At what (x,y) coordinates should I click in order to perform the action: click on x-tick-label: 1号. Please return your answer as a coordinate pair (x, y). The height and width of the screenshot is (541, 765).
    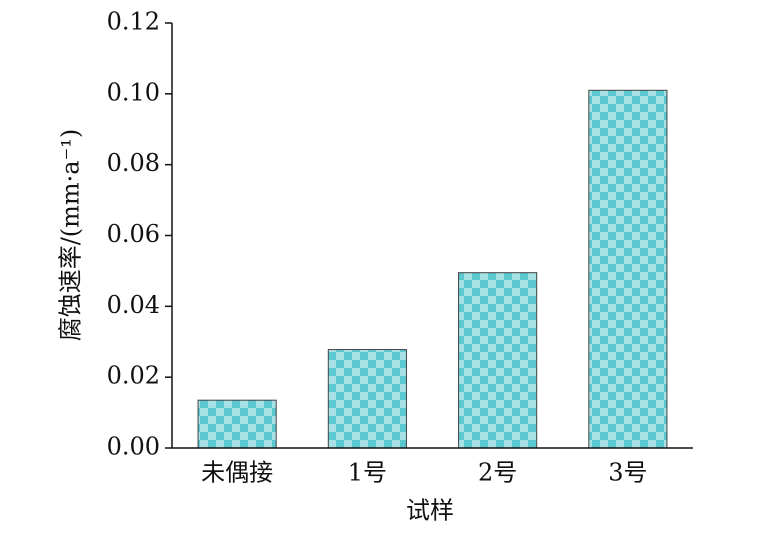
    Looking at the image, I should click on (367, 473).